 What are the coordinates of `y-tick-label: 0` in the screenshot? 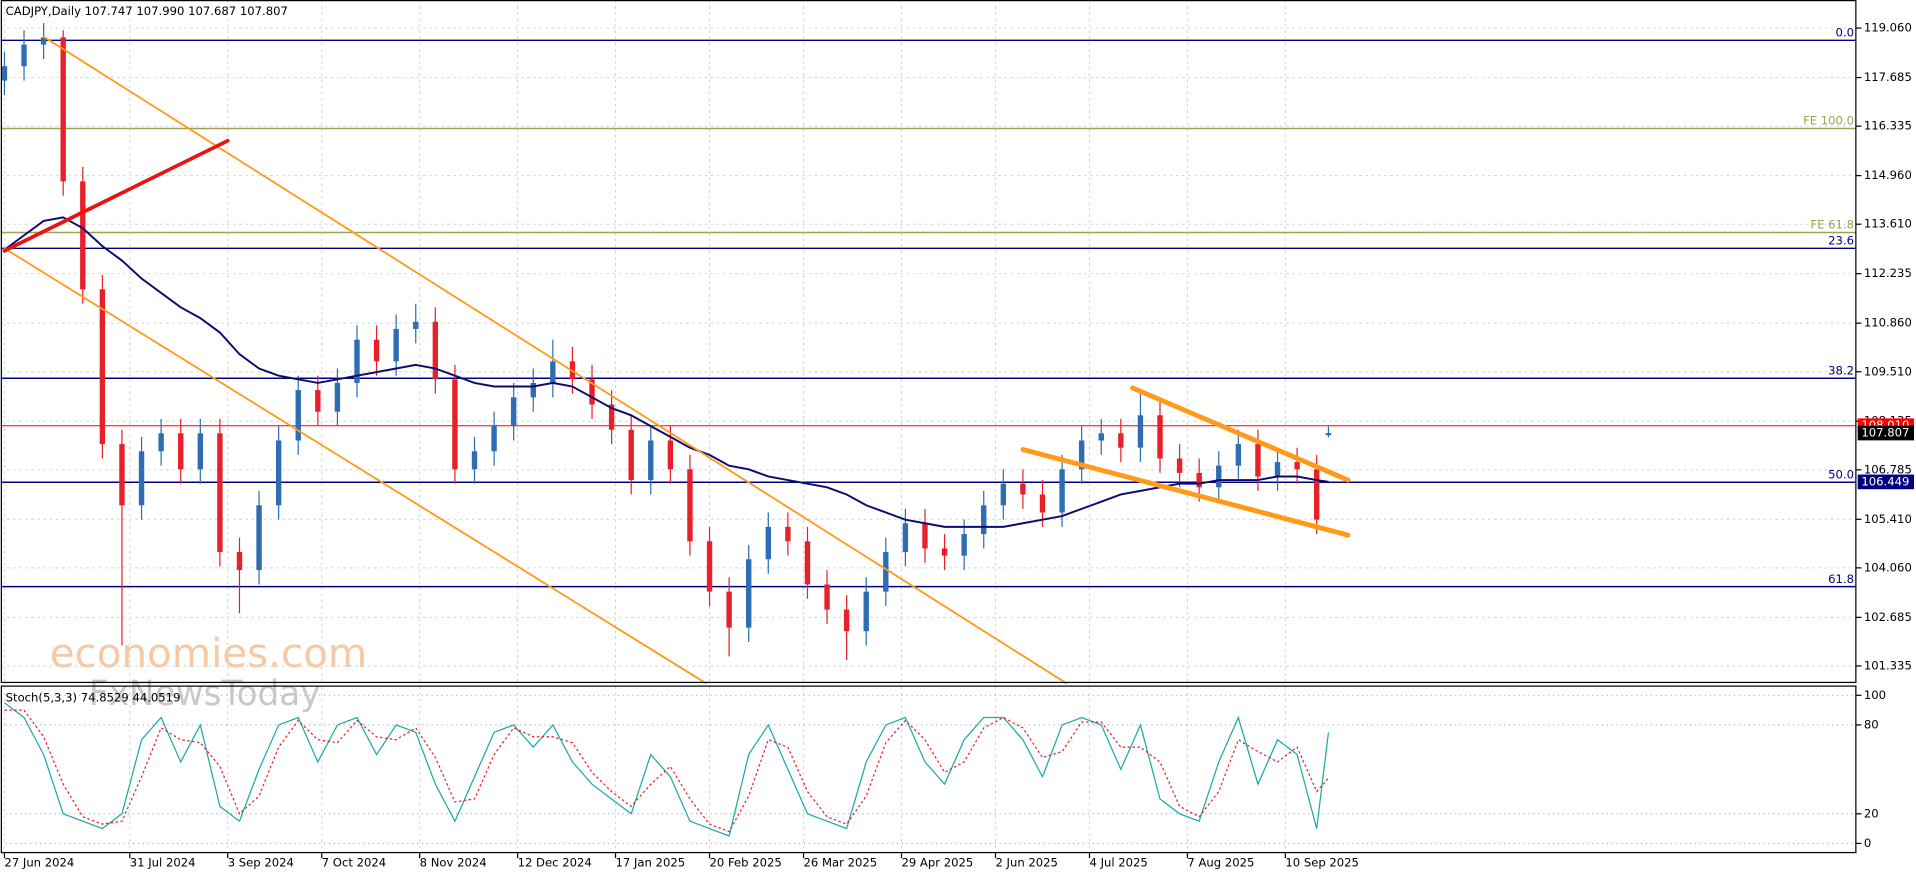 It's located at (1867, 843).